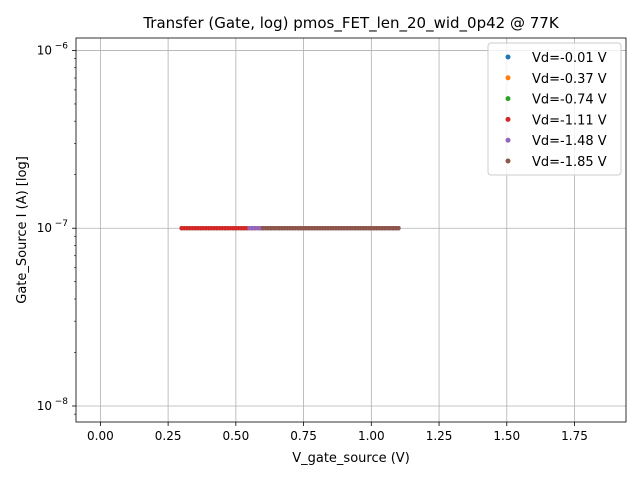 This screenshot has height=480, width=640. Describe the element at coordinates (569, 141) in the screenshot. I see `legend-label: Vd=-1.48 V` at that location.